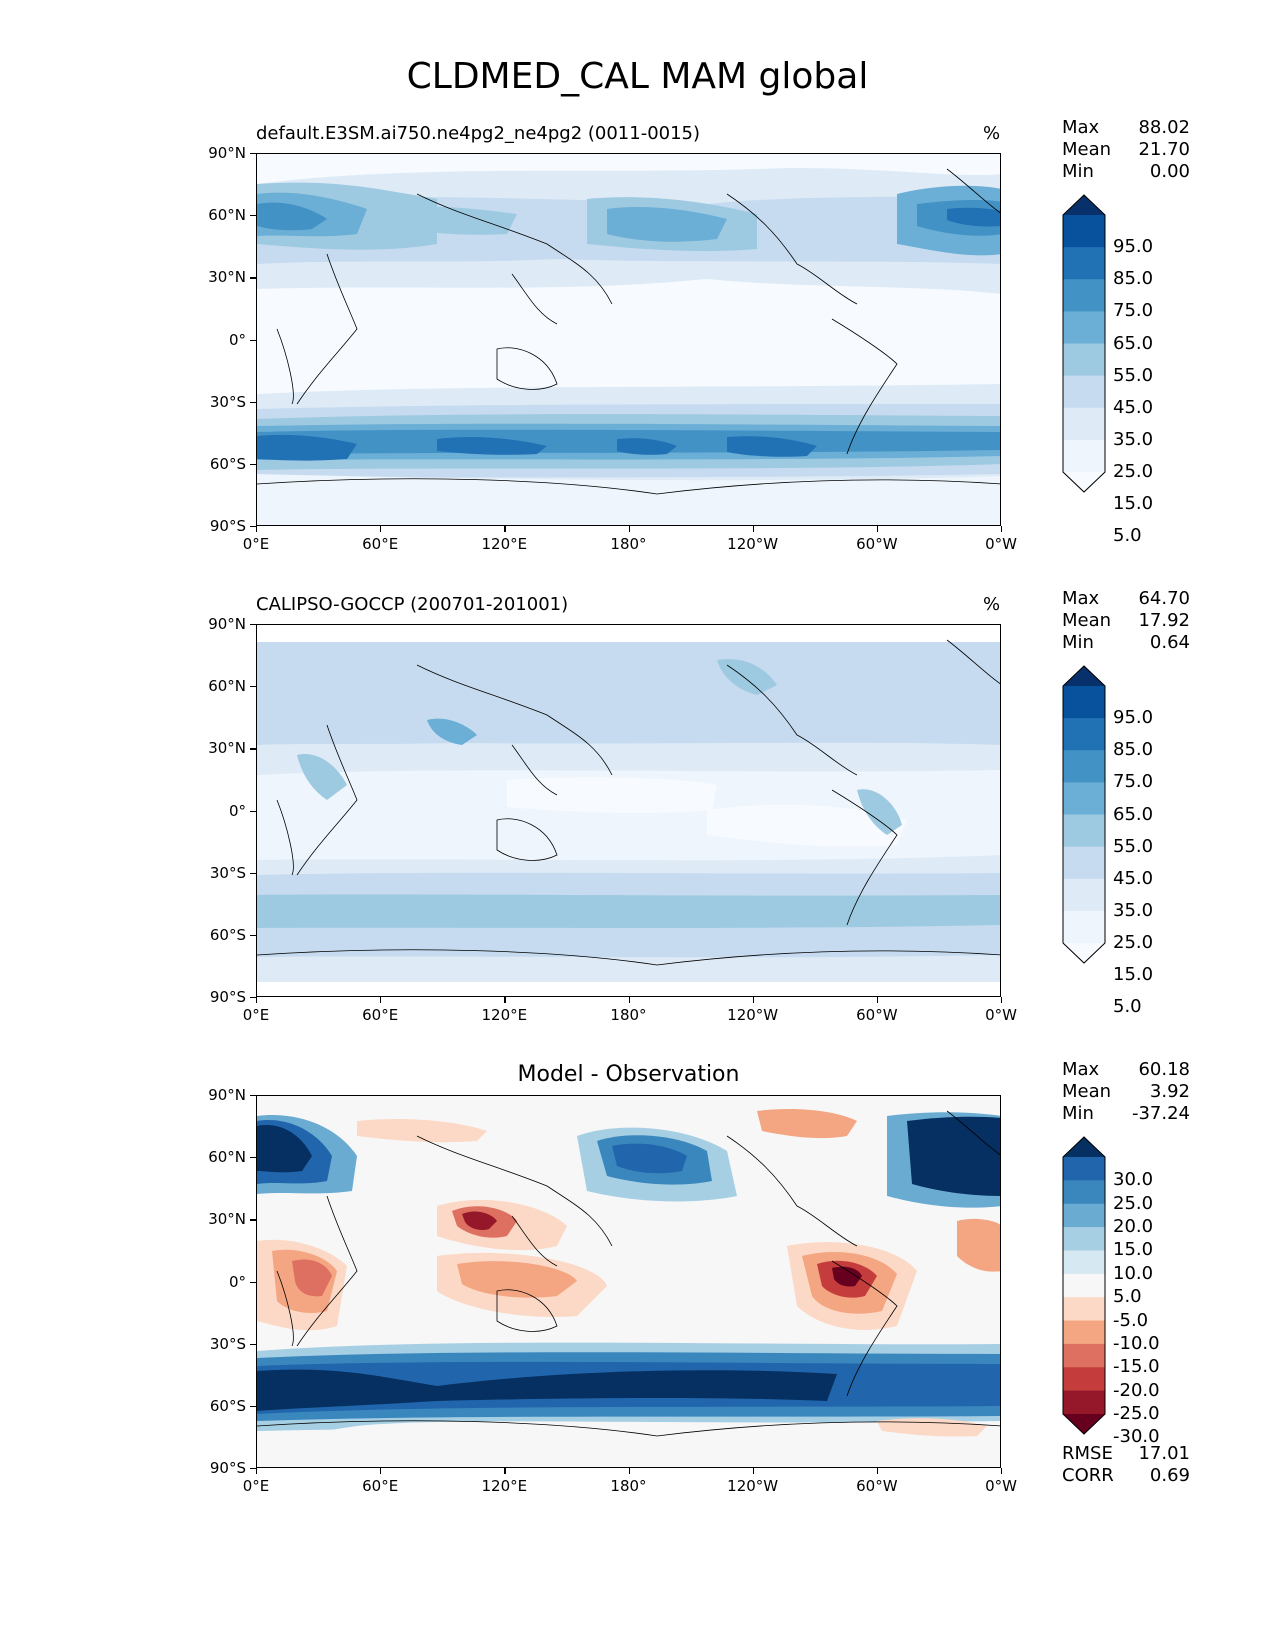  I want to click on colorbar-tick-label: -5.0, so click(1131, 1320).